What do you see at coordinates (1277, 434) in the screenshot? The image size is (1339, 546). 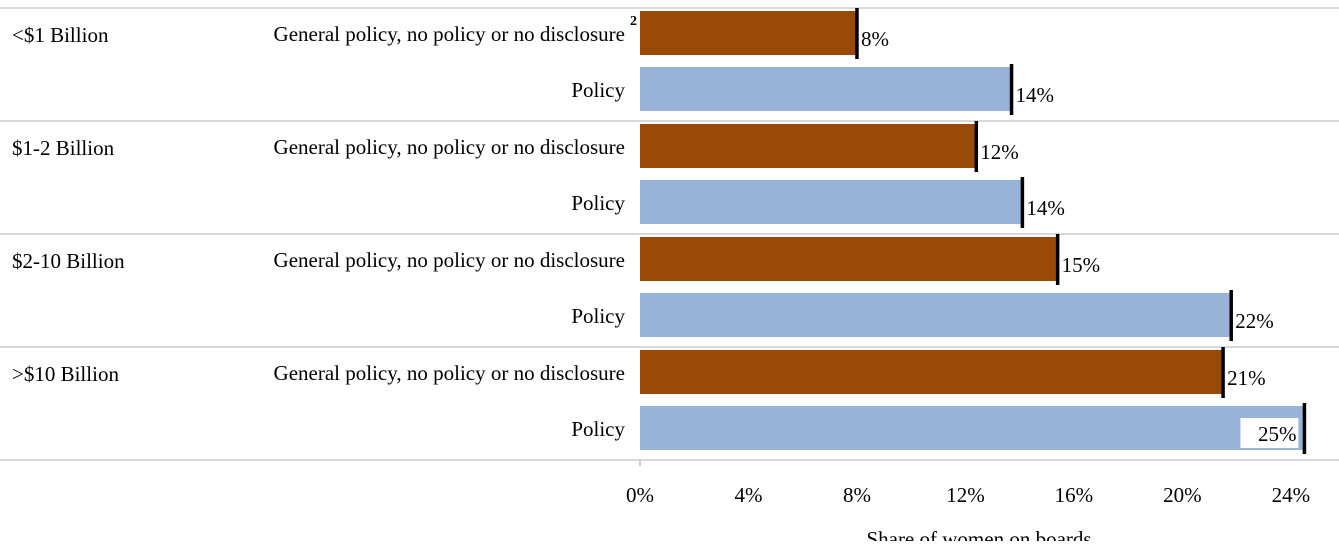 I see `value-label: 25%` at bounding box center [1277, 434].